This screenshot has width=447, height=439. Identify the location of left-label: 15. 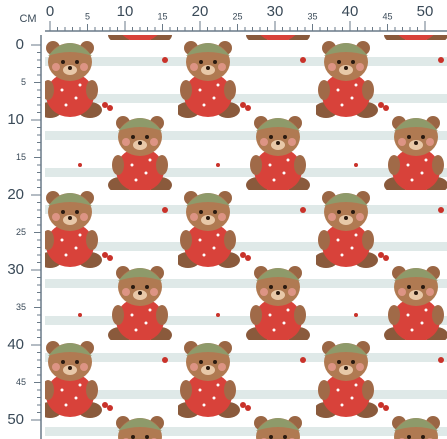
(21, 157).